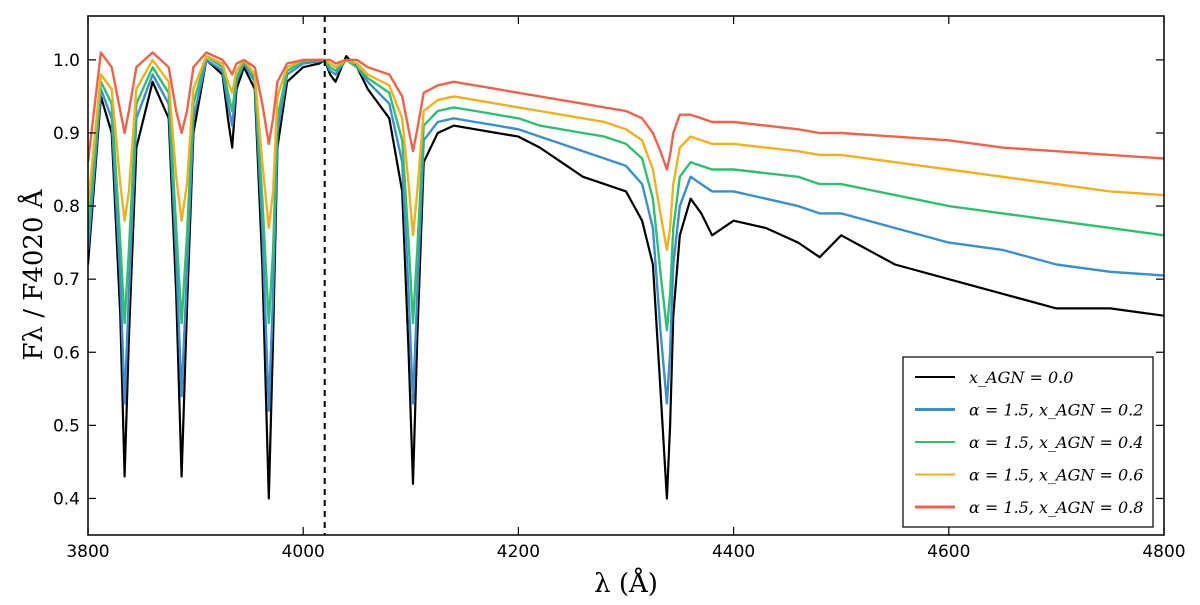 This screenshot has height=605, width=1200. Describe the element at coordinates (66, 61) in the screenshot. I see `y-tick-label: 1.0` at that location.